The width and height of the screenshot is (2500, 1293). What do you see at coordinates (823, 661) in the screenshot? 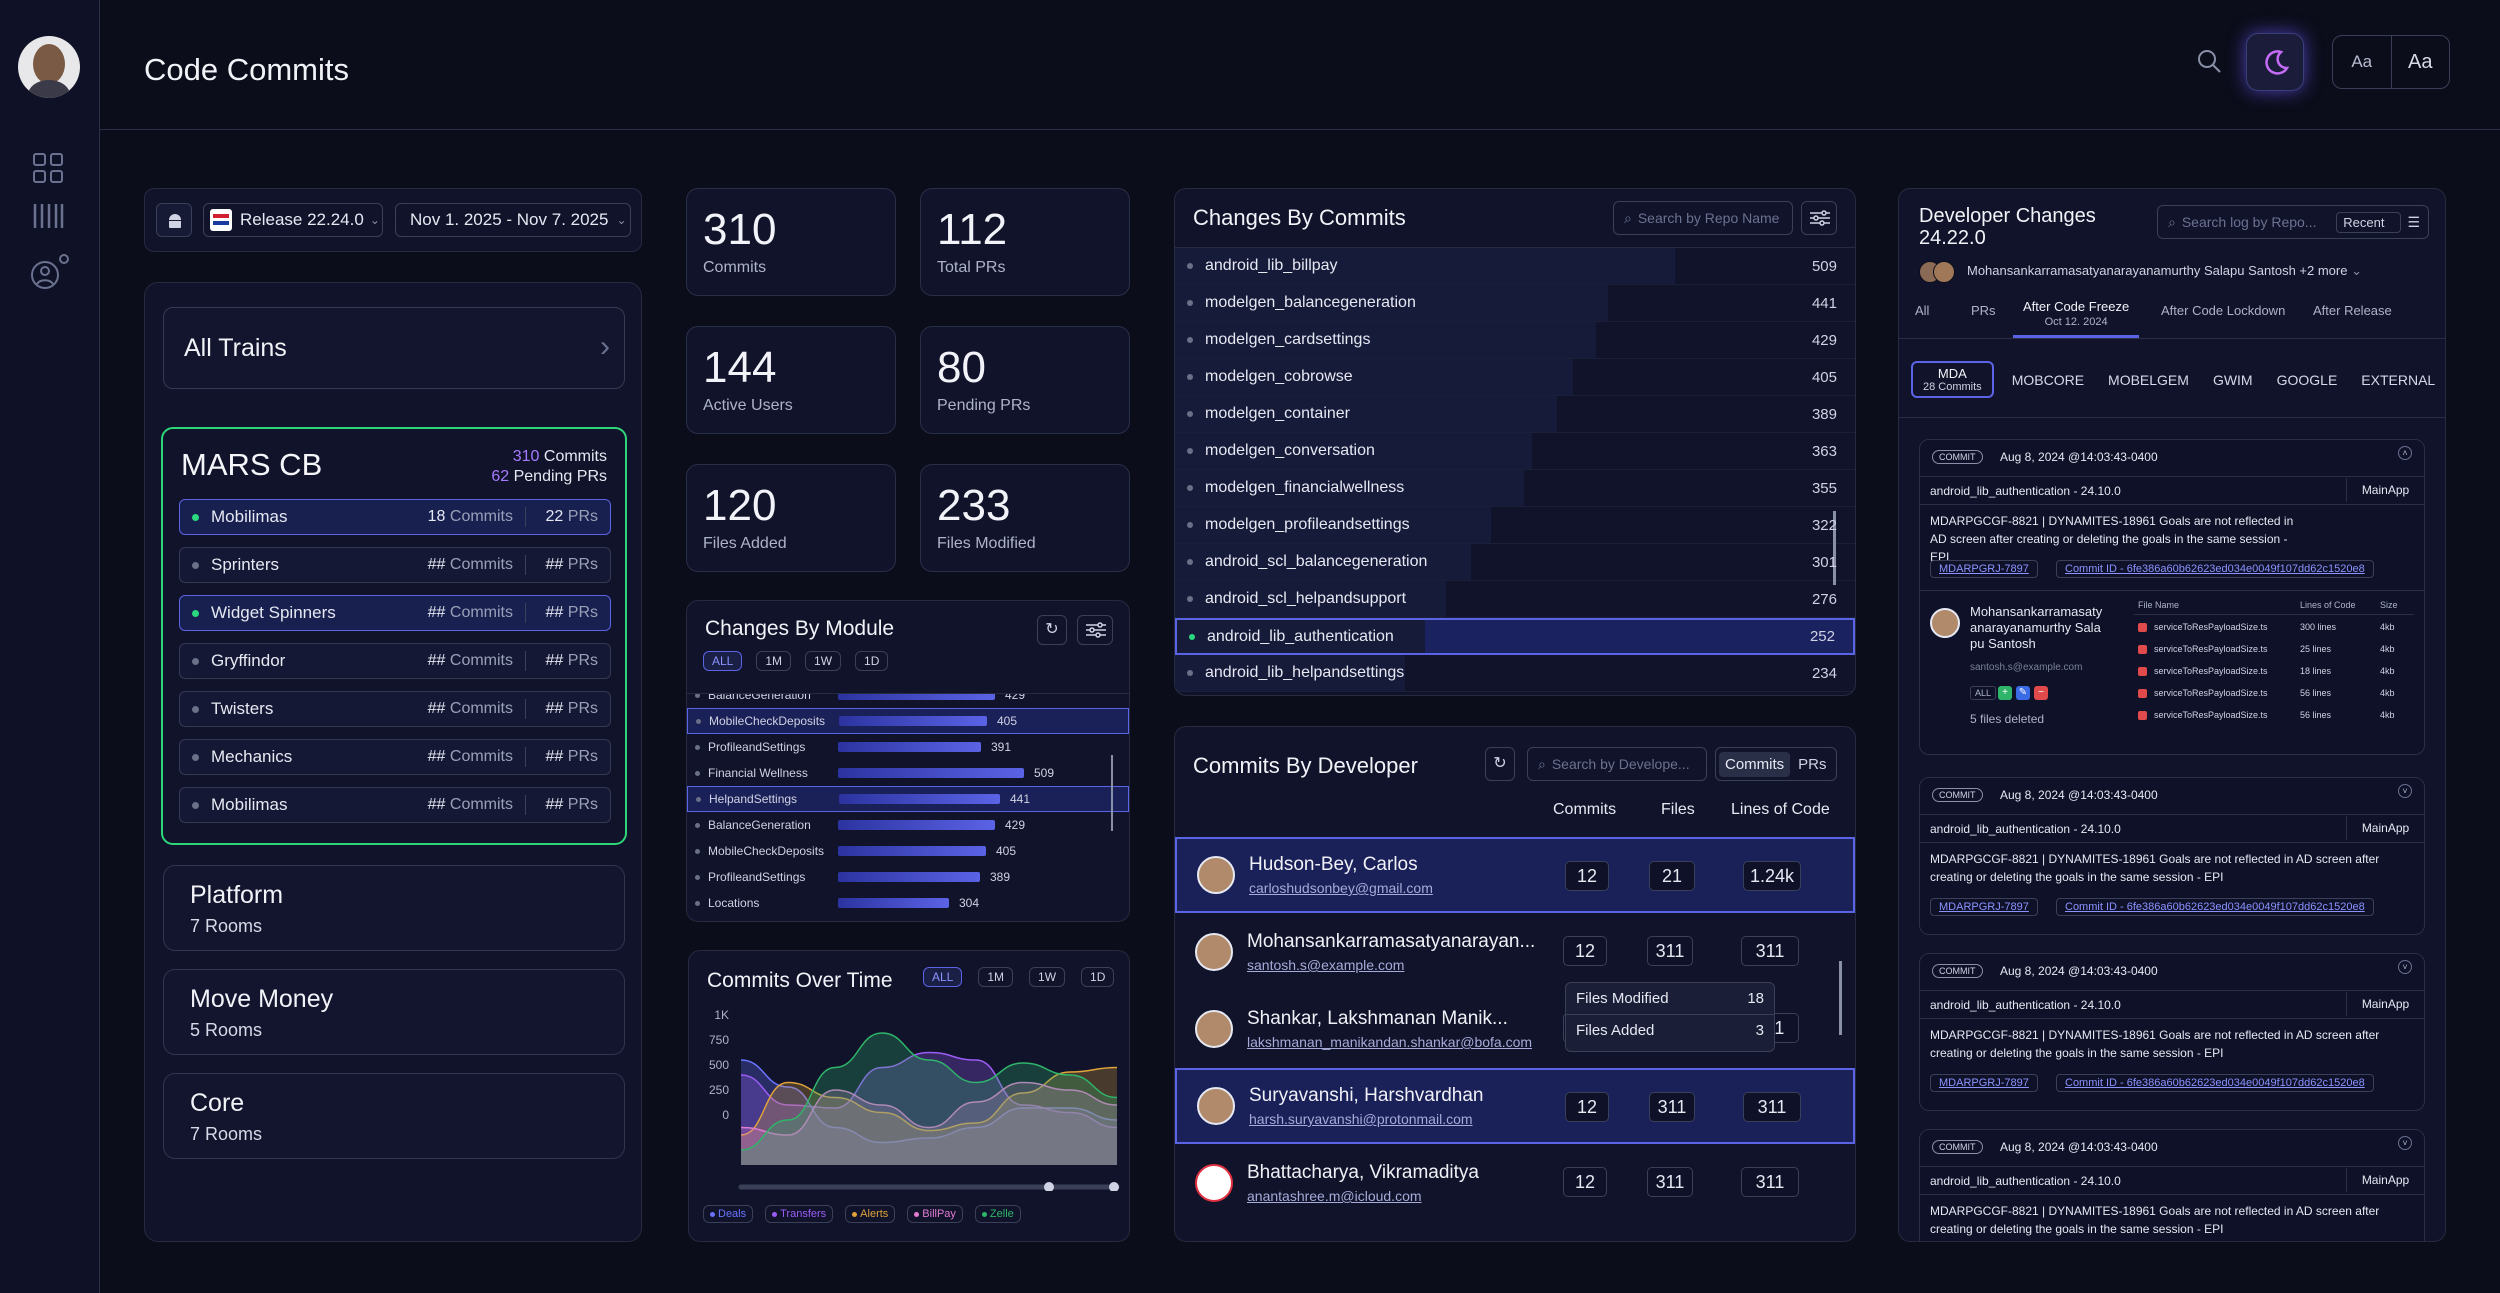
I see `range-tab-1w: 1W` at bounding box center [823, 661].